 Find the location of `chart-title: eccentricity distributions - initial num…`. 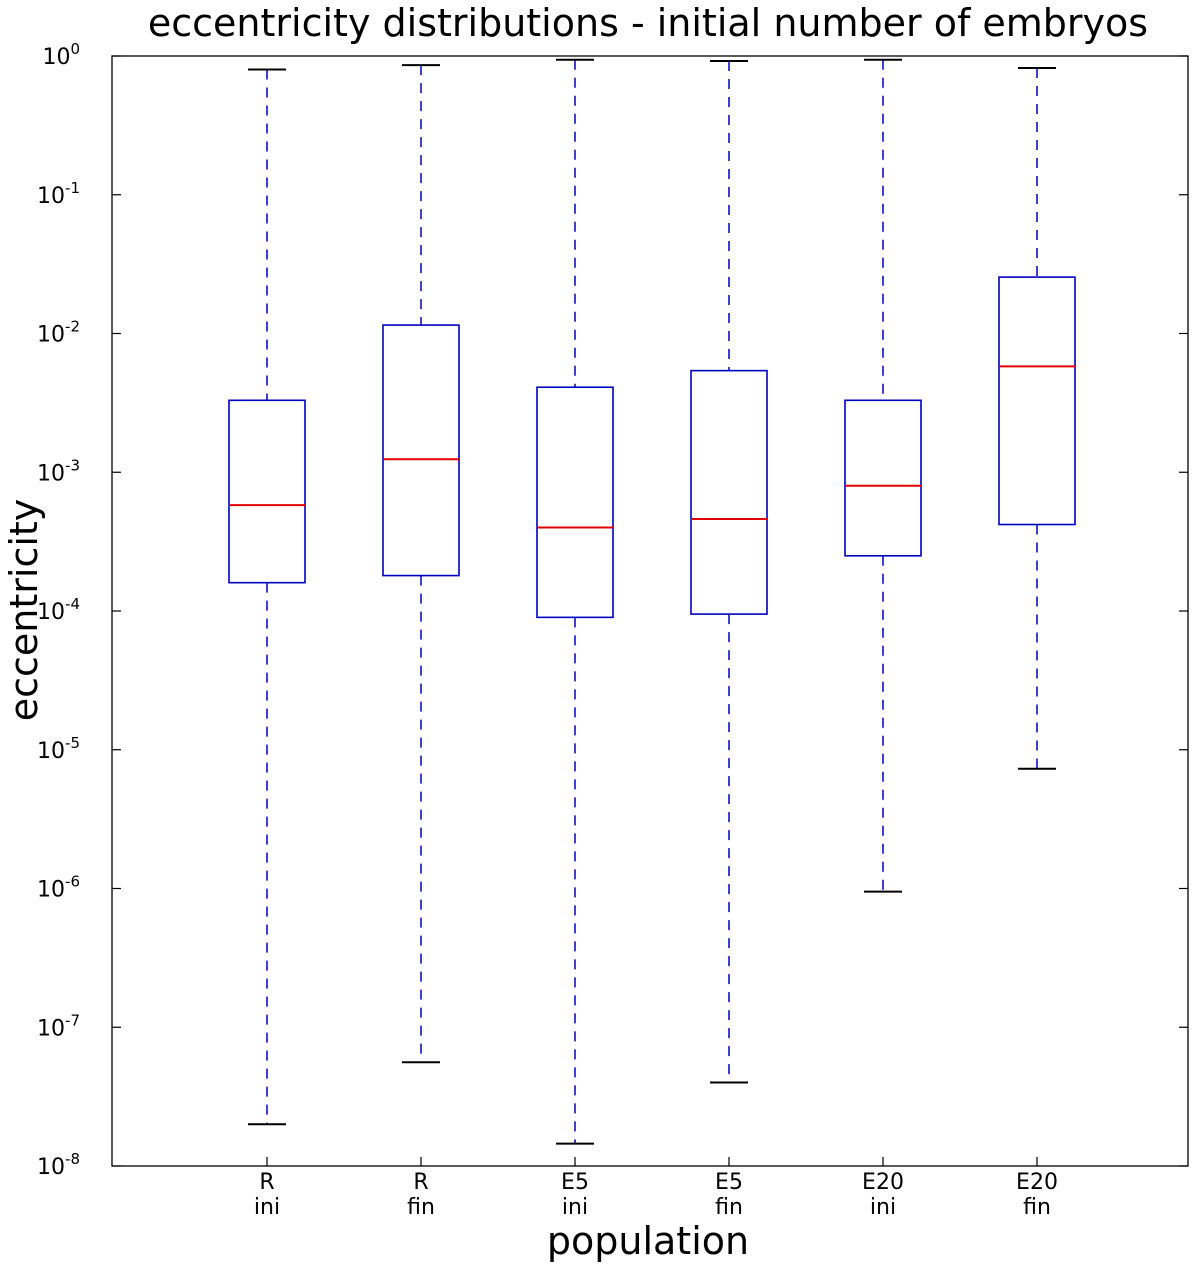

chart-title: eccentricity distributions - initial num… is located at coordinates (648, 23).